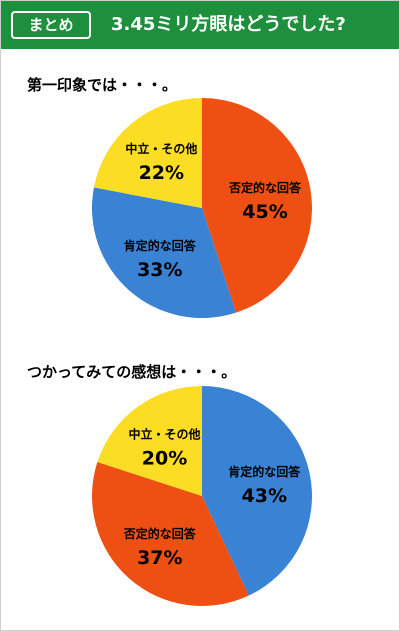  I want to click on header-bar: まとめ 3.45ミリ方眼はどうでした?, so click(200, 25).